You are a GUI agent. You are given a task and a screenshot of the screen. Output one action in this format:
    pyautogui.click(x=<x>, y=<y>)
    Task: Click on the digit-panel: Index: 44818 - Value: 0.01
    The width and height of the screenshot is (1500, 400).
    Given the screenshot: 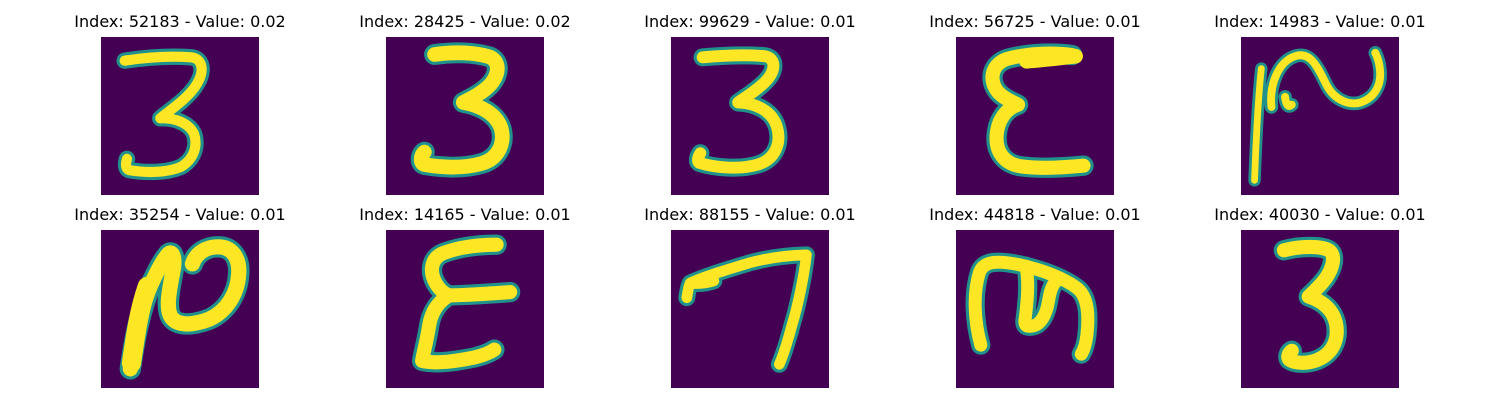 What is the action you would take?
    pyautogui.click(x=1035, y=297)
    